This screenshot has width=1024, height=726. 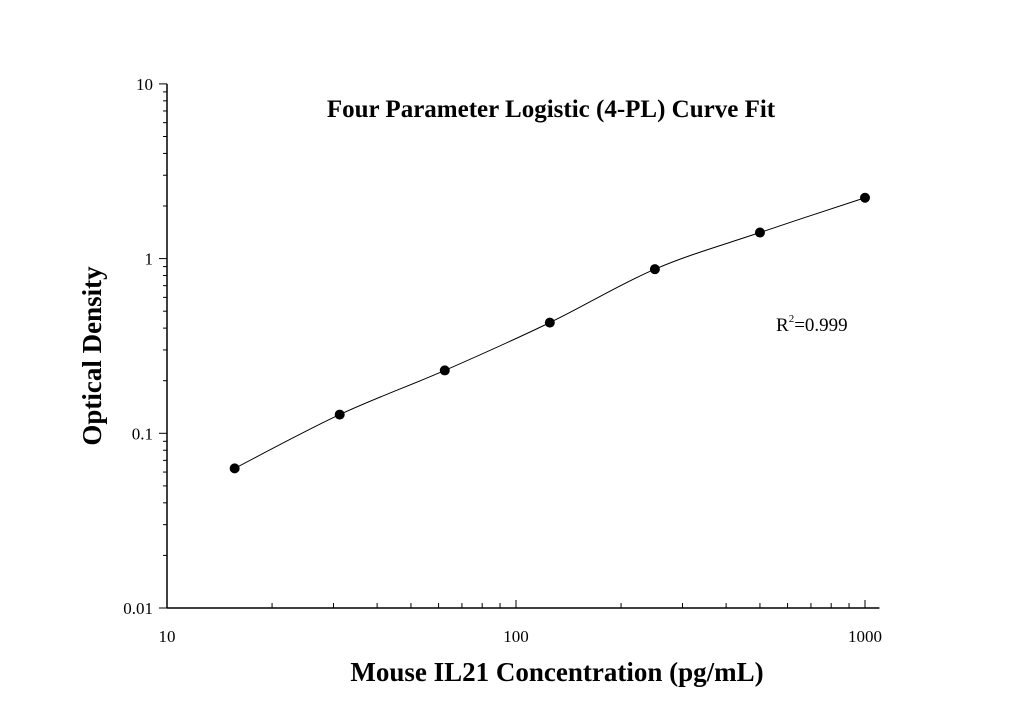 I want to click on x-axis-title: Mouse IL21 Concentration (pg/mL), so click(x=556, y=672).